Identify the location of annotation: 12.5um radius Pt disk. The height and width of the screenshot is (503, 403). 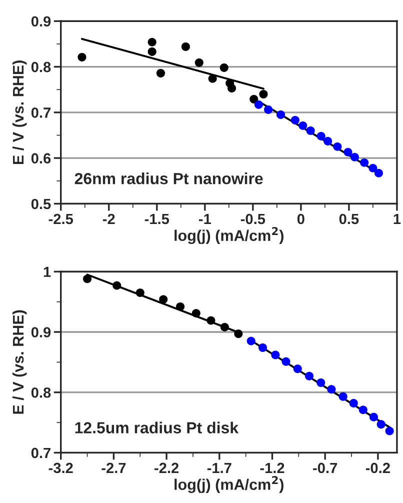
(157, 428).